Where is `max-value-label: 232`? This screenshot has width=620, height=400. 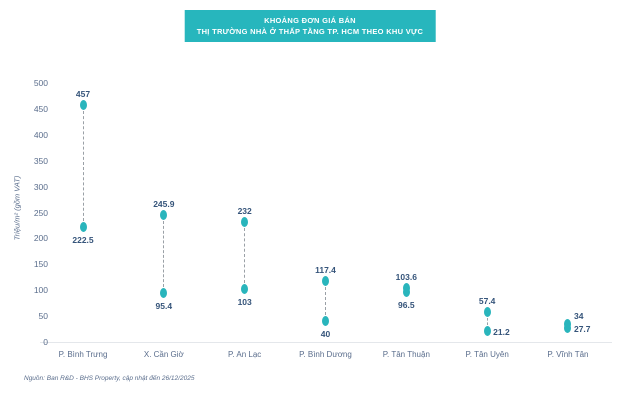 max-value-label: 232 is located at coordinates (244, 210).